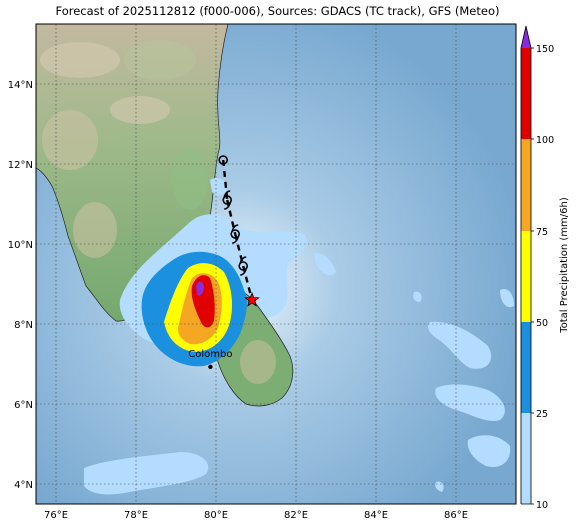 This screenshot has height=528, width=580. I want to click on colombo-marker: Colombo, so click(210, 359).